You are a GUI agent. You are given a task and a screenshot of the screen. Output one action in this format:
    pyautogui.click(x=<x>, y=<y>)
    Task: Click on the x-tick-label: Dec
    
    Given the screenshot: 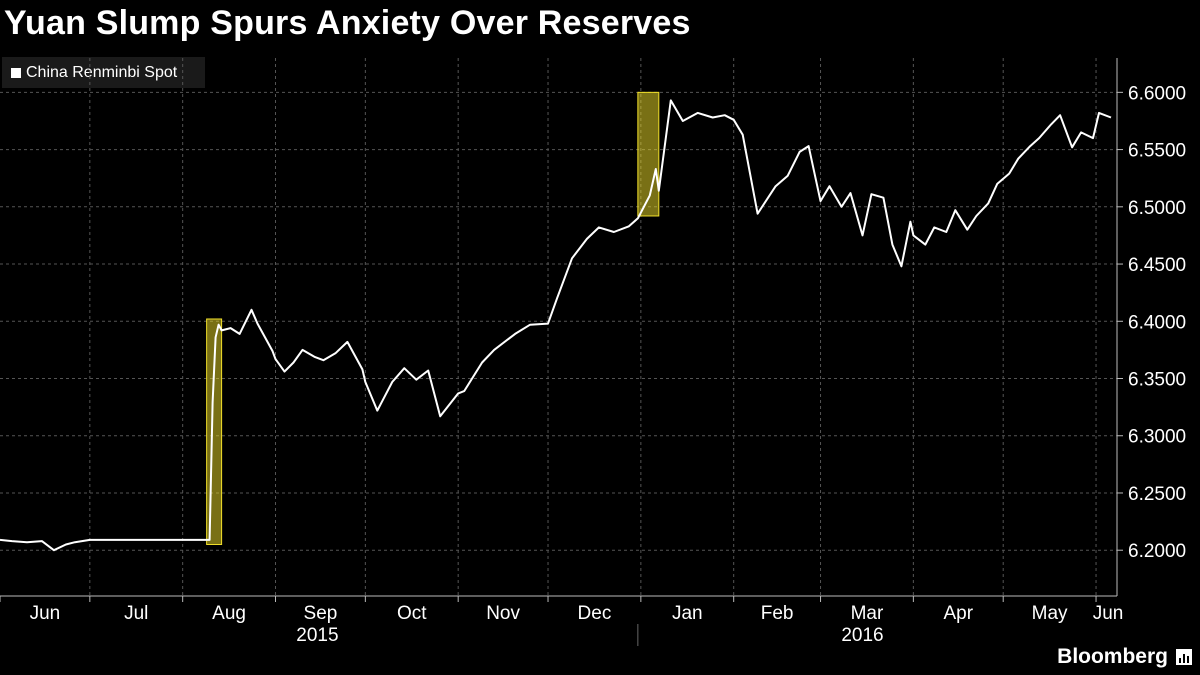 What is the action you would take?
    pyautogui.click(x=595, y=613)
    